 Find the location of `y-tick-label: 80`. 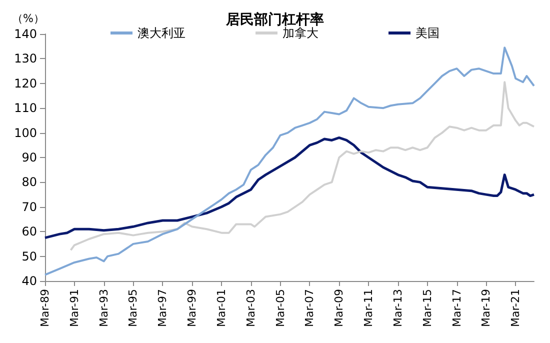

y-tick-label: 80 is located at coordinates (29, 182).